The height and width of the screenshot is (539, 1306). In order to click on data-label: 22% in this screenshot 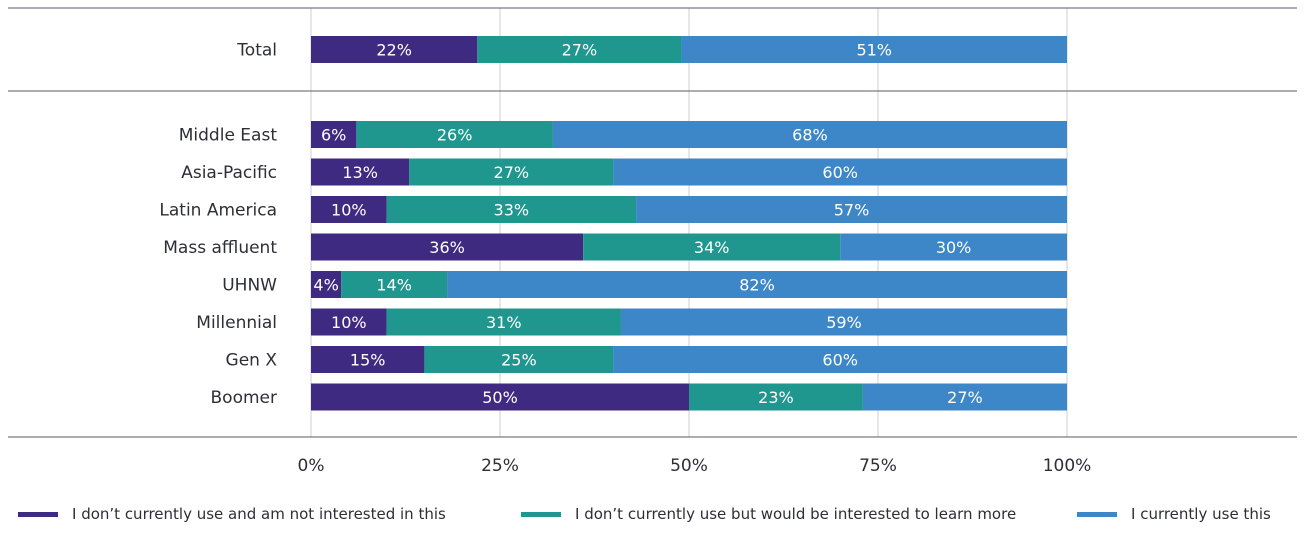, I will do `click(394, 50)`.